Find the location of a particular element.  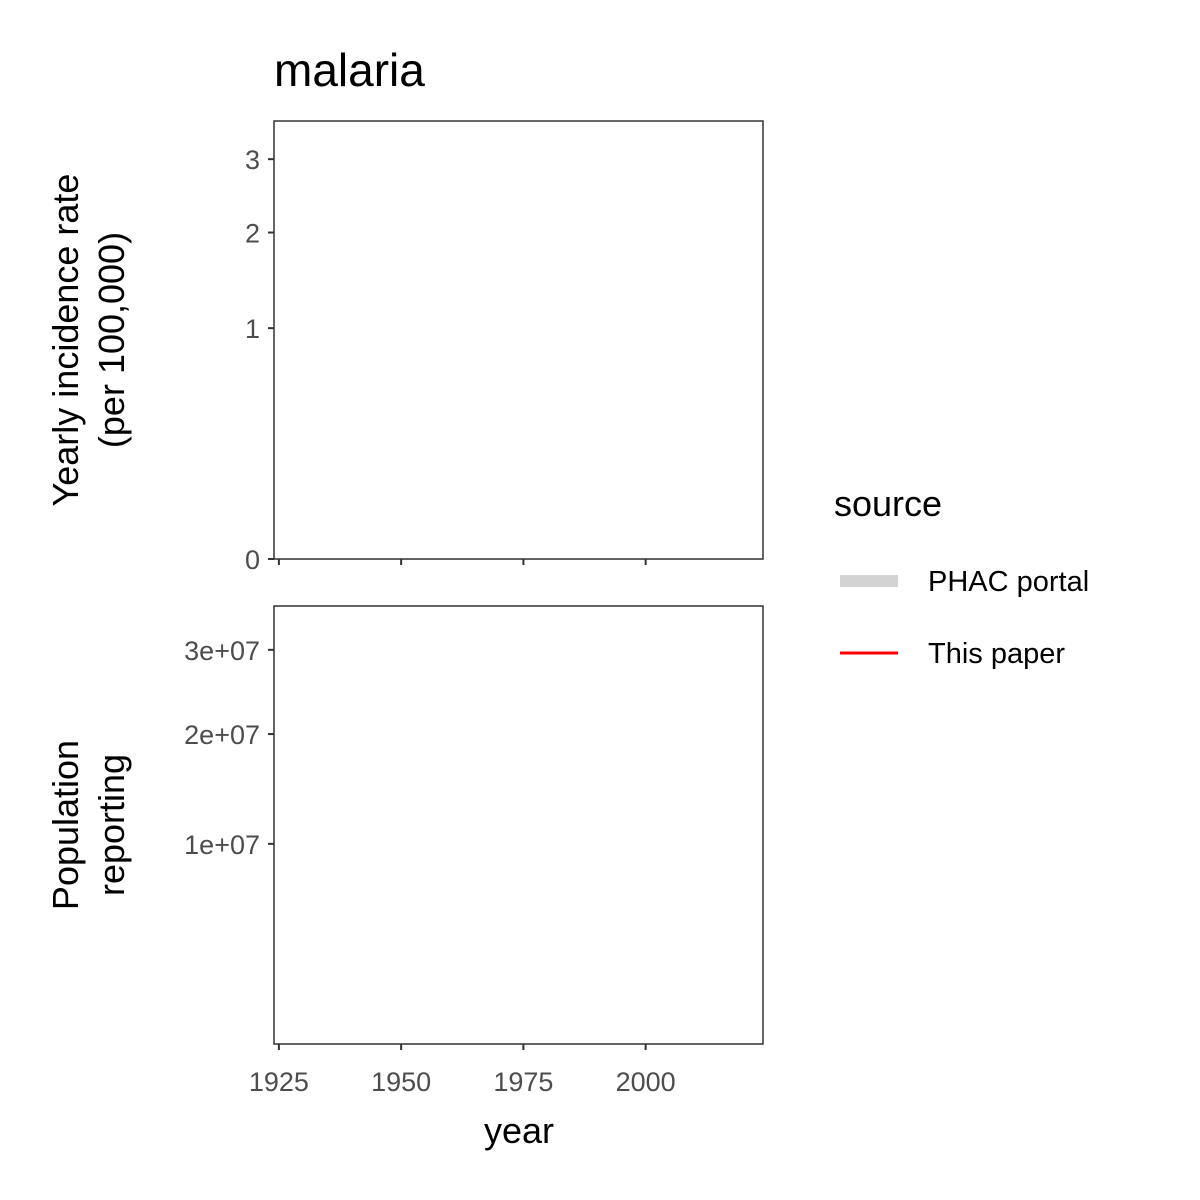

chart-title: malaria is located at coordinates (349, 70).